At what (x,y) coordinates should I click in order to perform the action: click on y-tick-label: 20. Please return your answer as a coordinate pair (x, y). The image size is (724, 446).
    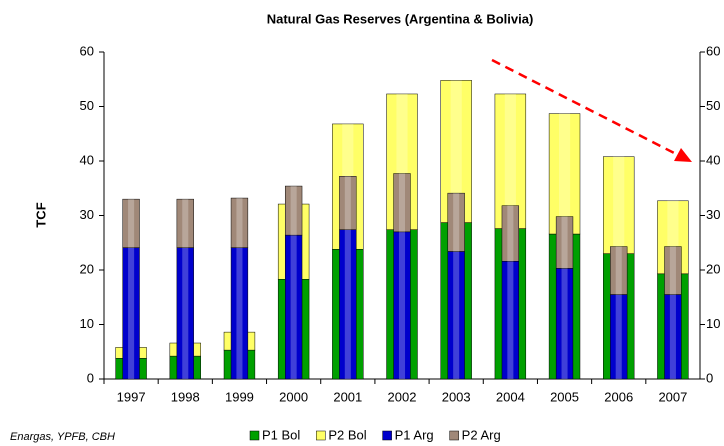
    Looking at the image, I should click on (87, 268).